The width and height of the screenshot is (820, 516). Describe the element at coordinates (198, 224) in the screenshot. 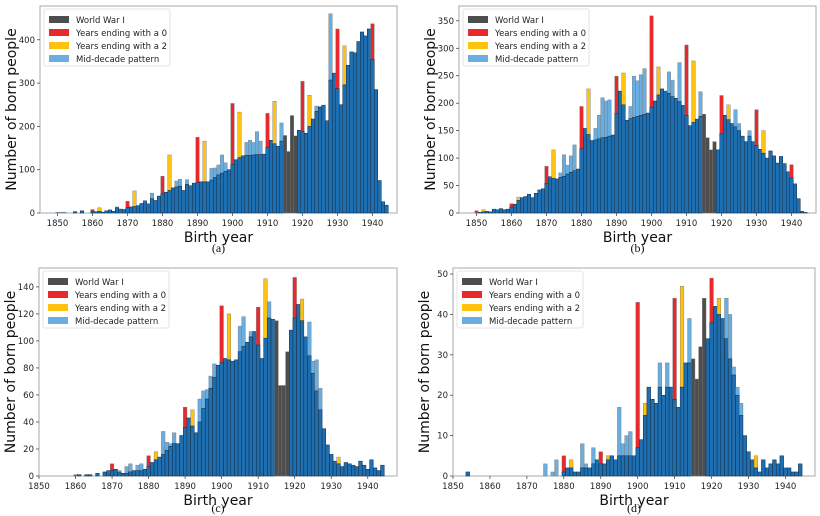

I see `x-tick-label: 1890` at that location.